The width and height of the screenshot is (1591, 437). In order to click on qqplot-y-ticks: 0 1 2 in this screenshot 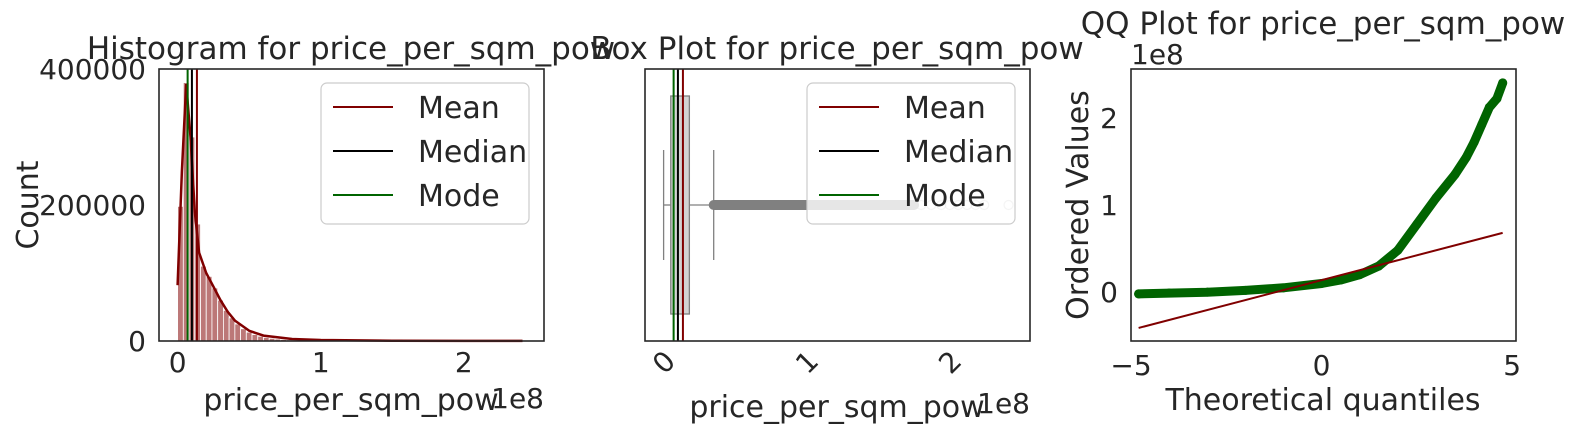, I will do `click(1109, 205)`.